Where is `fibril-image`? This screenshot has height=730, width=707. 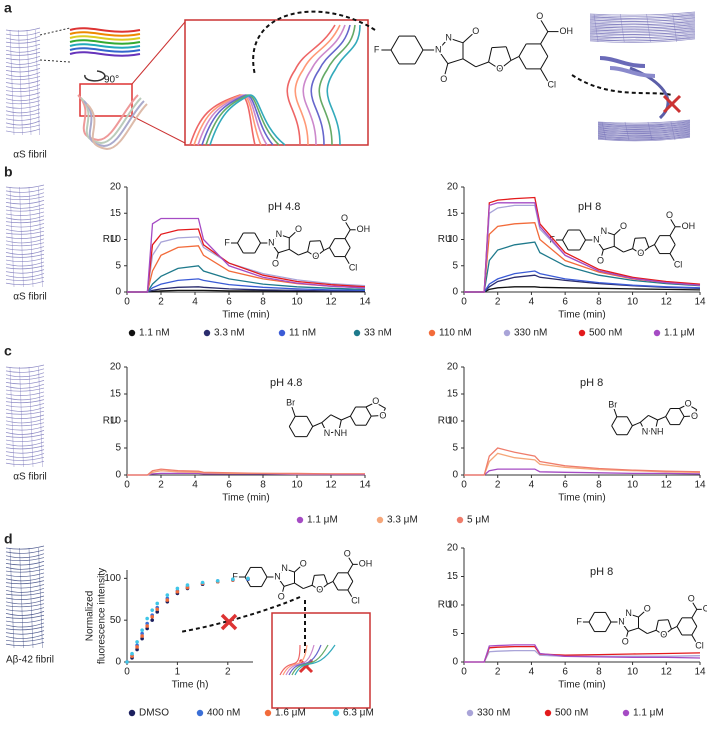
fibril-image is located at coordinates (25, 416).